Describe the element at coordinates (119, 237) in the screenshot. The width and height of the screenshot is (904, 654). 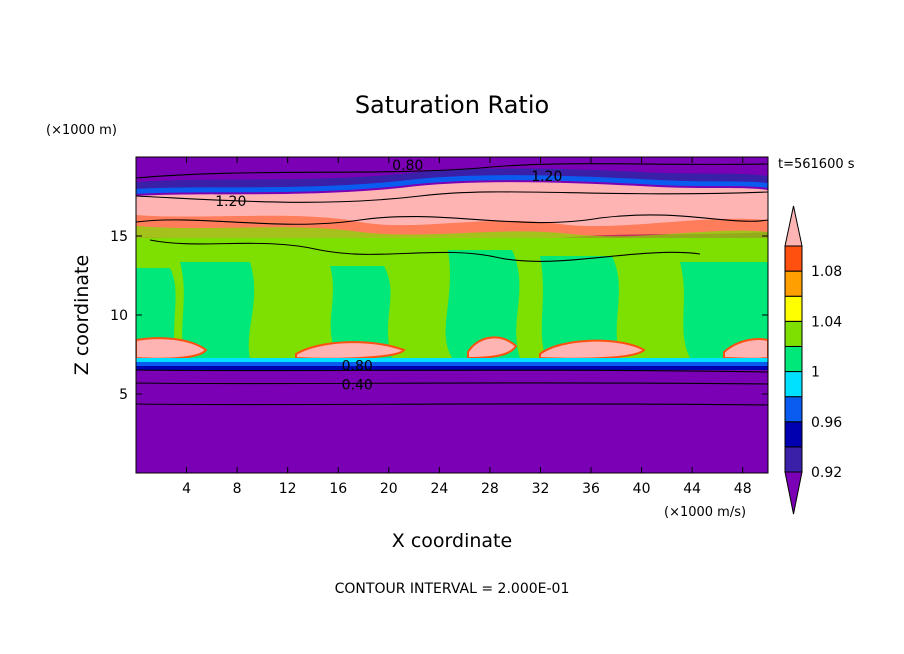
I see `y-tick-label: 15` at that location.